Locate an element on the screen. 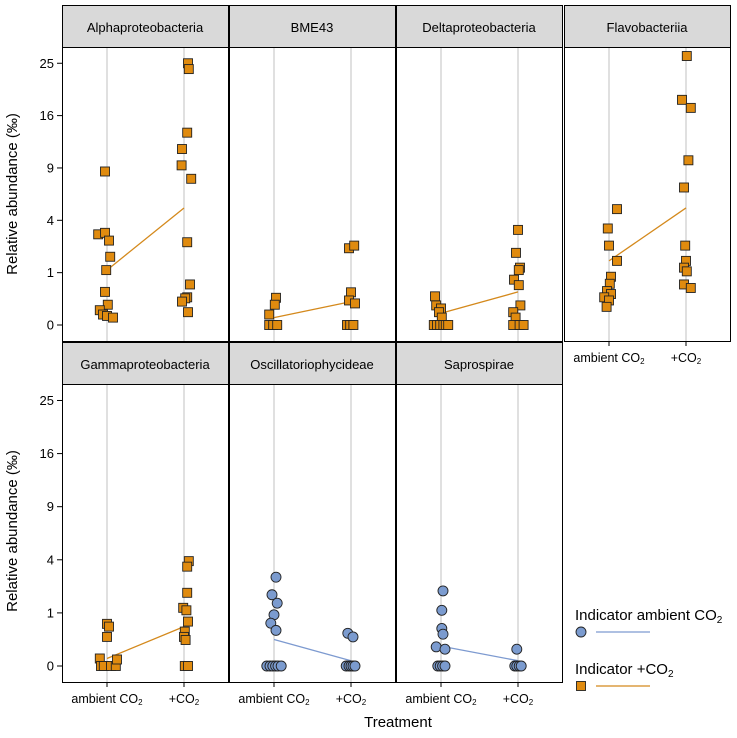 The height and width of the screenshot is (738, 737). panel-title: Saprospirae is located at coordinates (479, 364).